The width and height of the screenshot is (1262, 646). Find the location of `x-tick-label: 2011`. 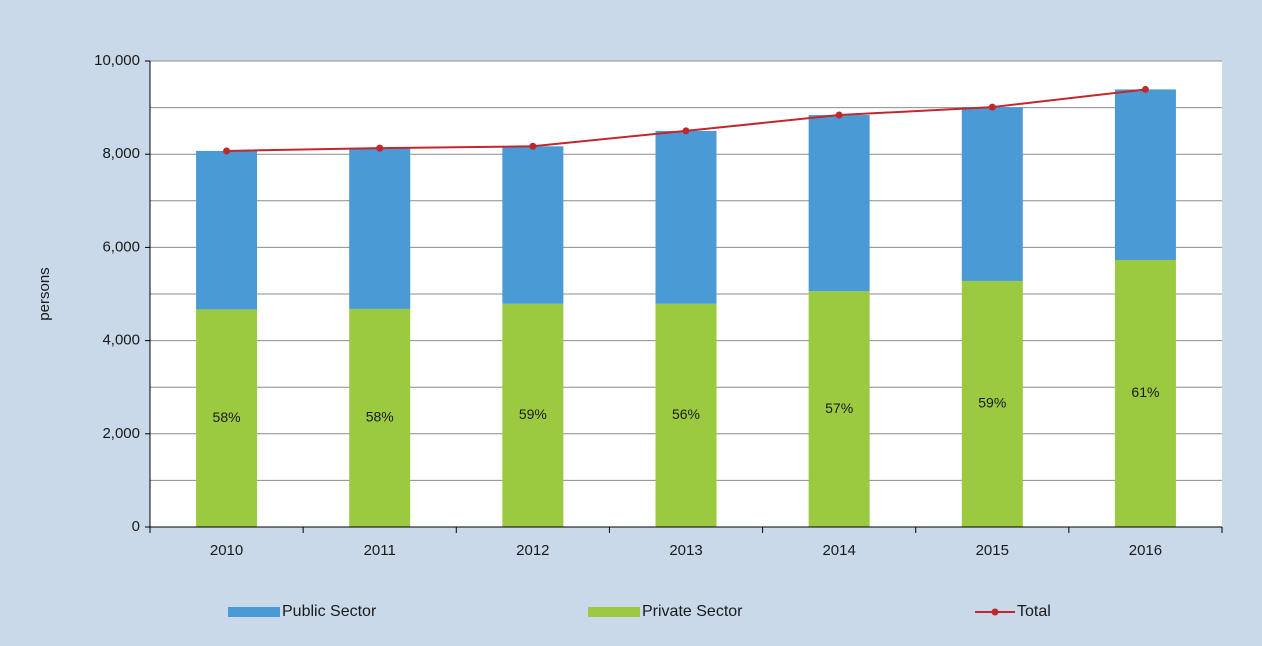

x-tick-label: 2011 is located at coordinates (380, 550).